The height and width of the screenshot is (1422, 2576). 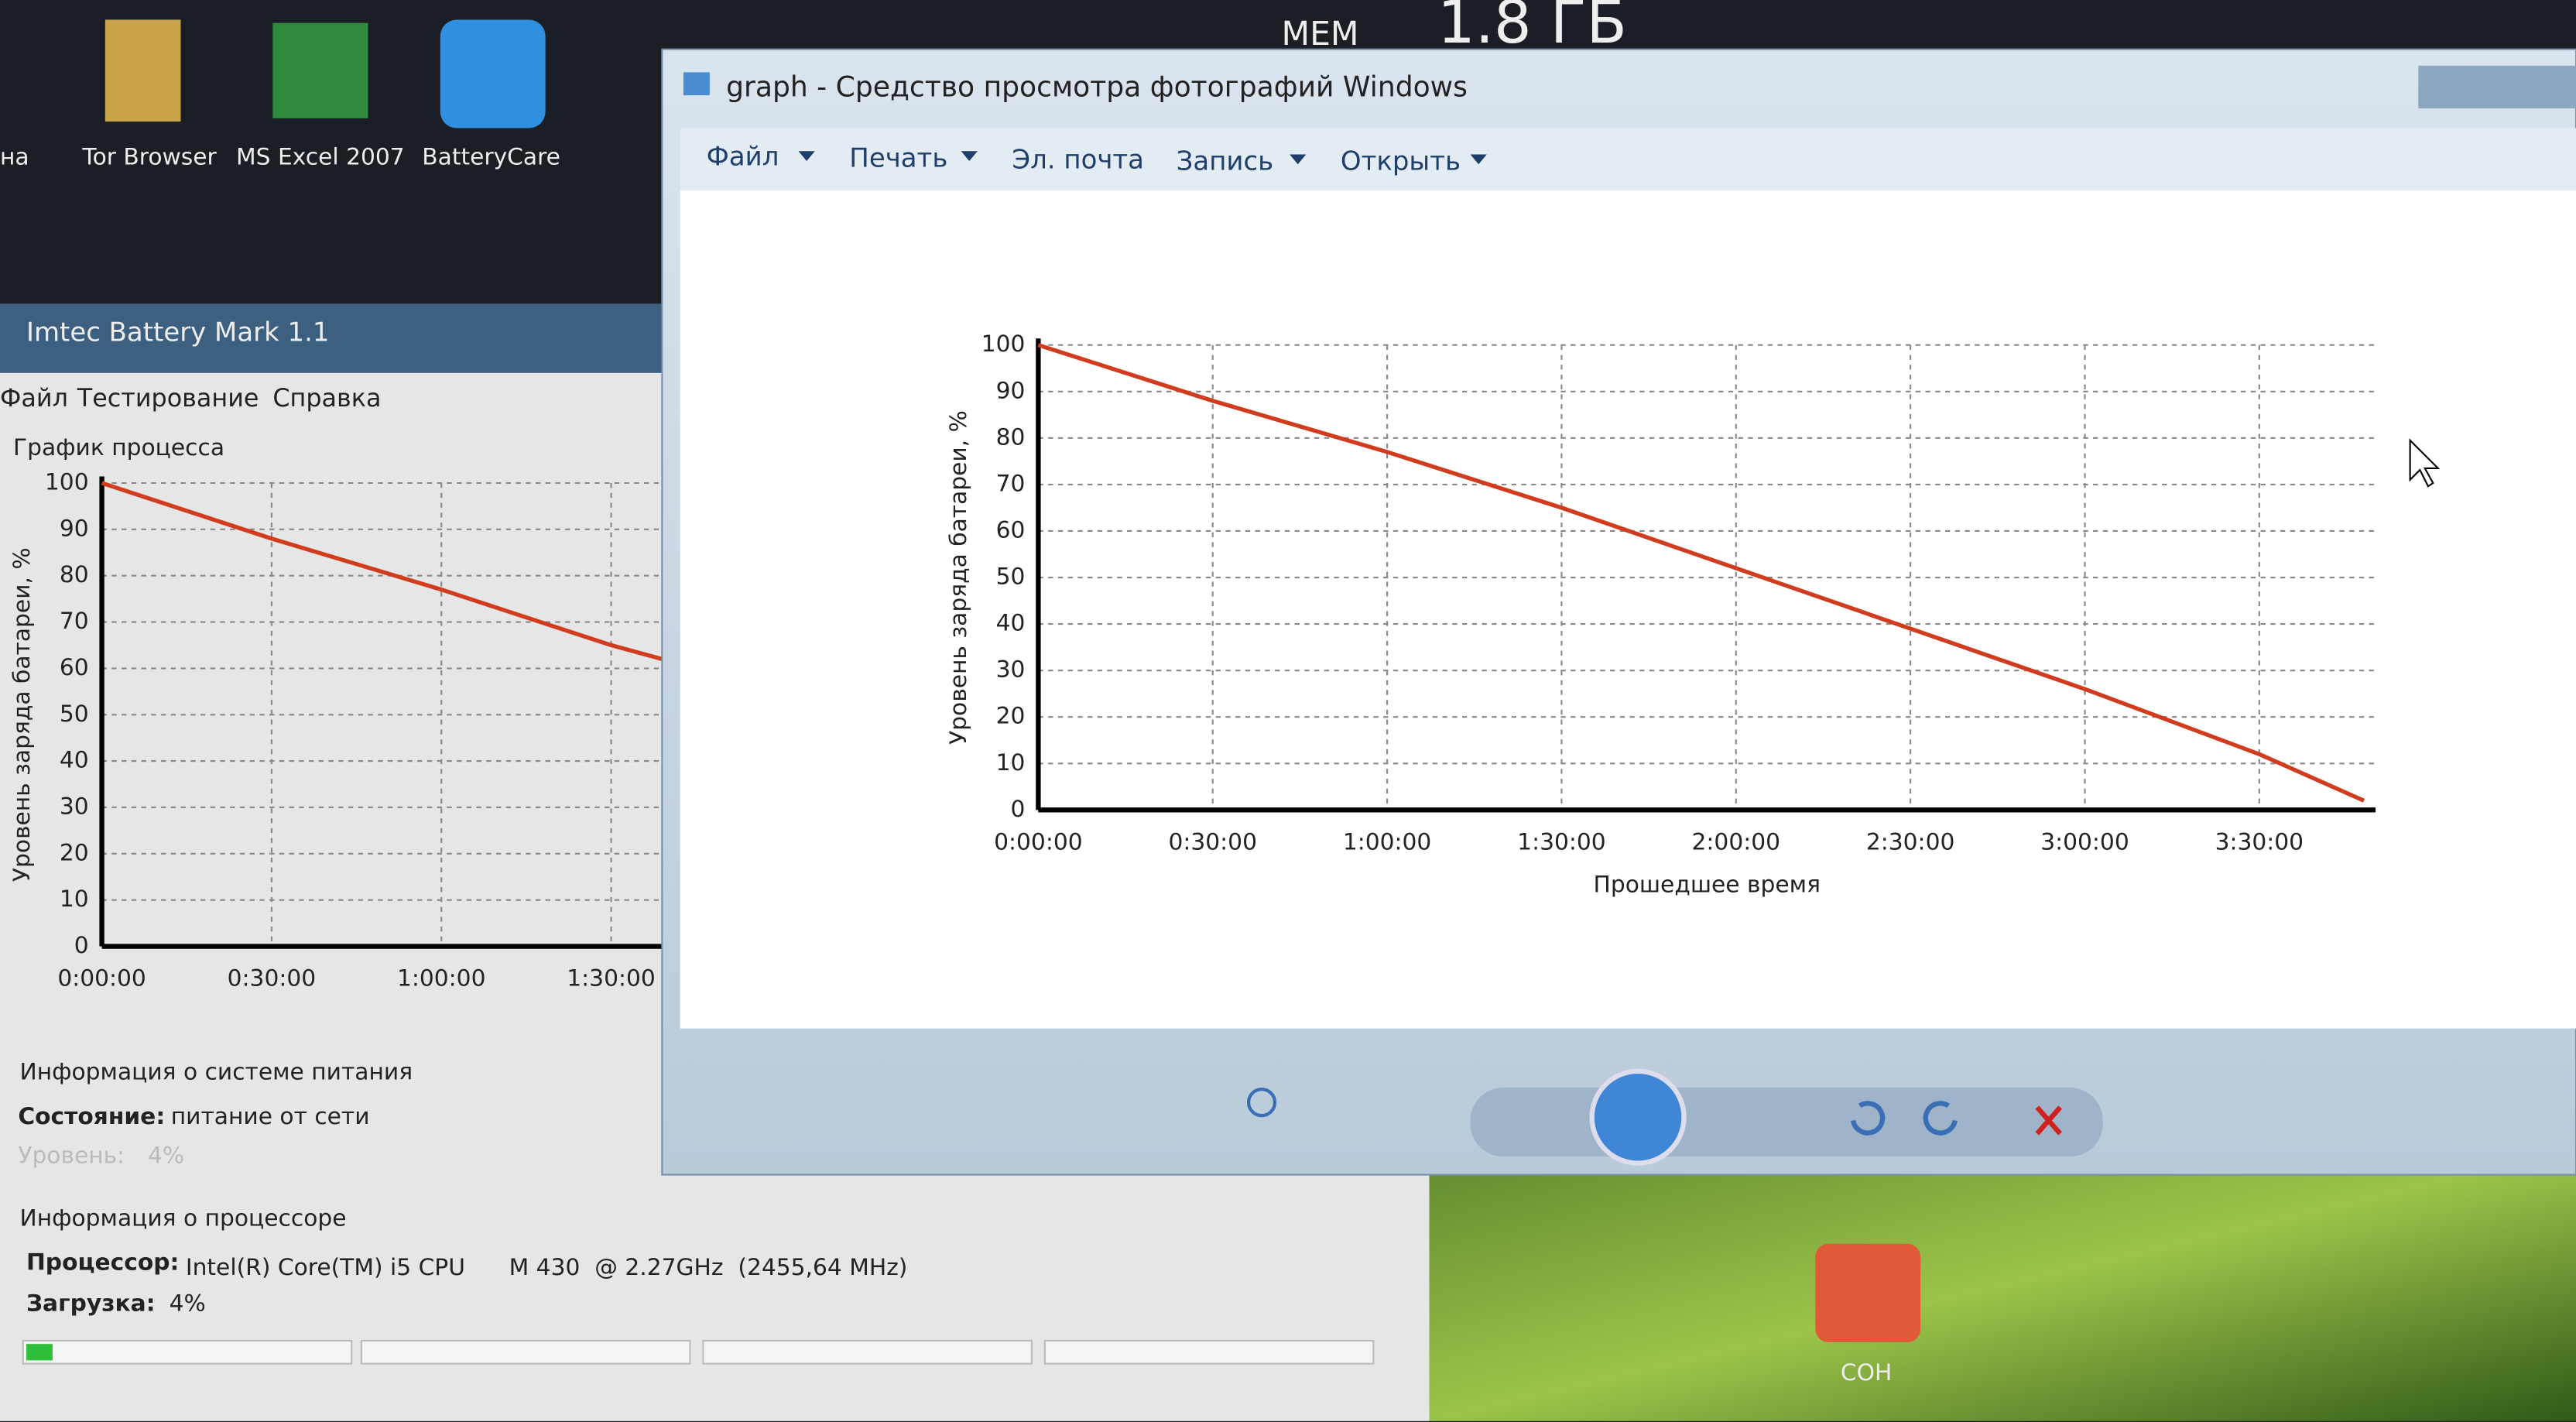 I want to click on slideshow-button, so click(x=1638, y=1117).